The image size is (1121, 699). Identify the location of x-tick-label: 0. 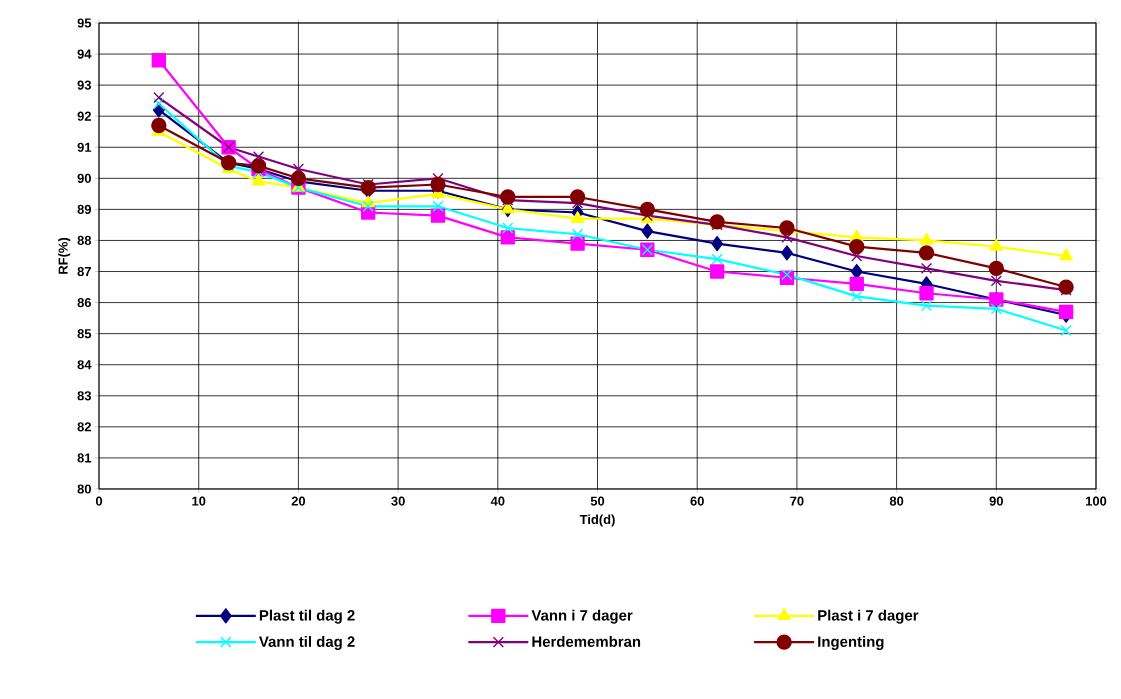
(99, 501).